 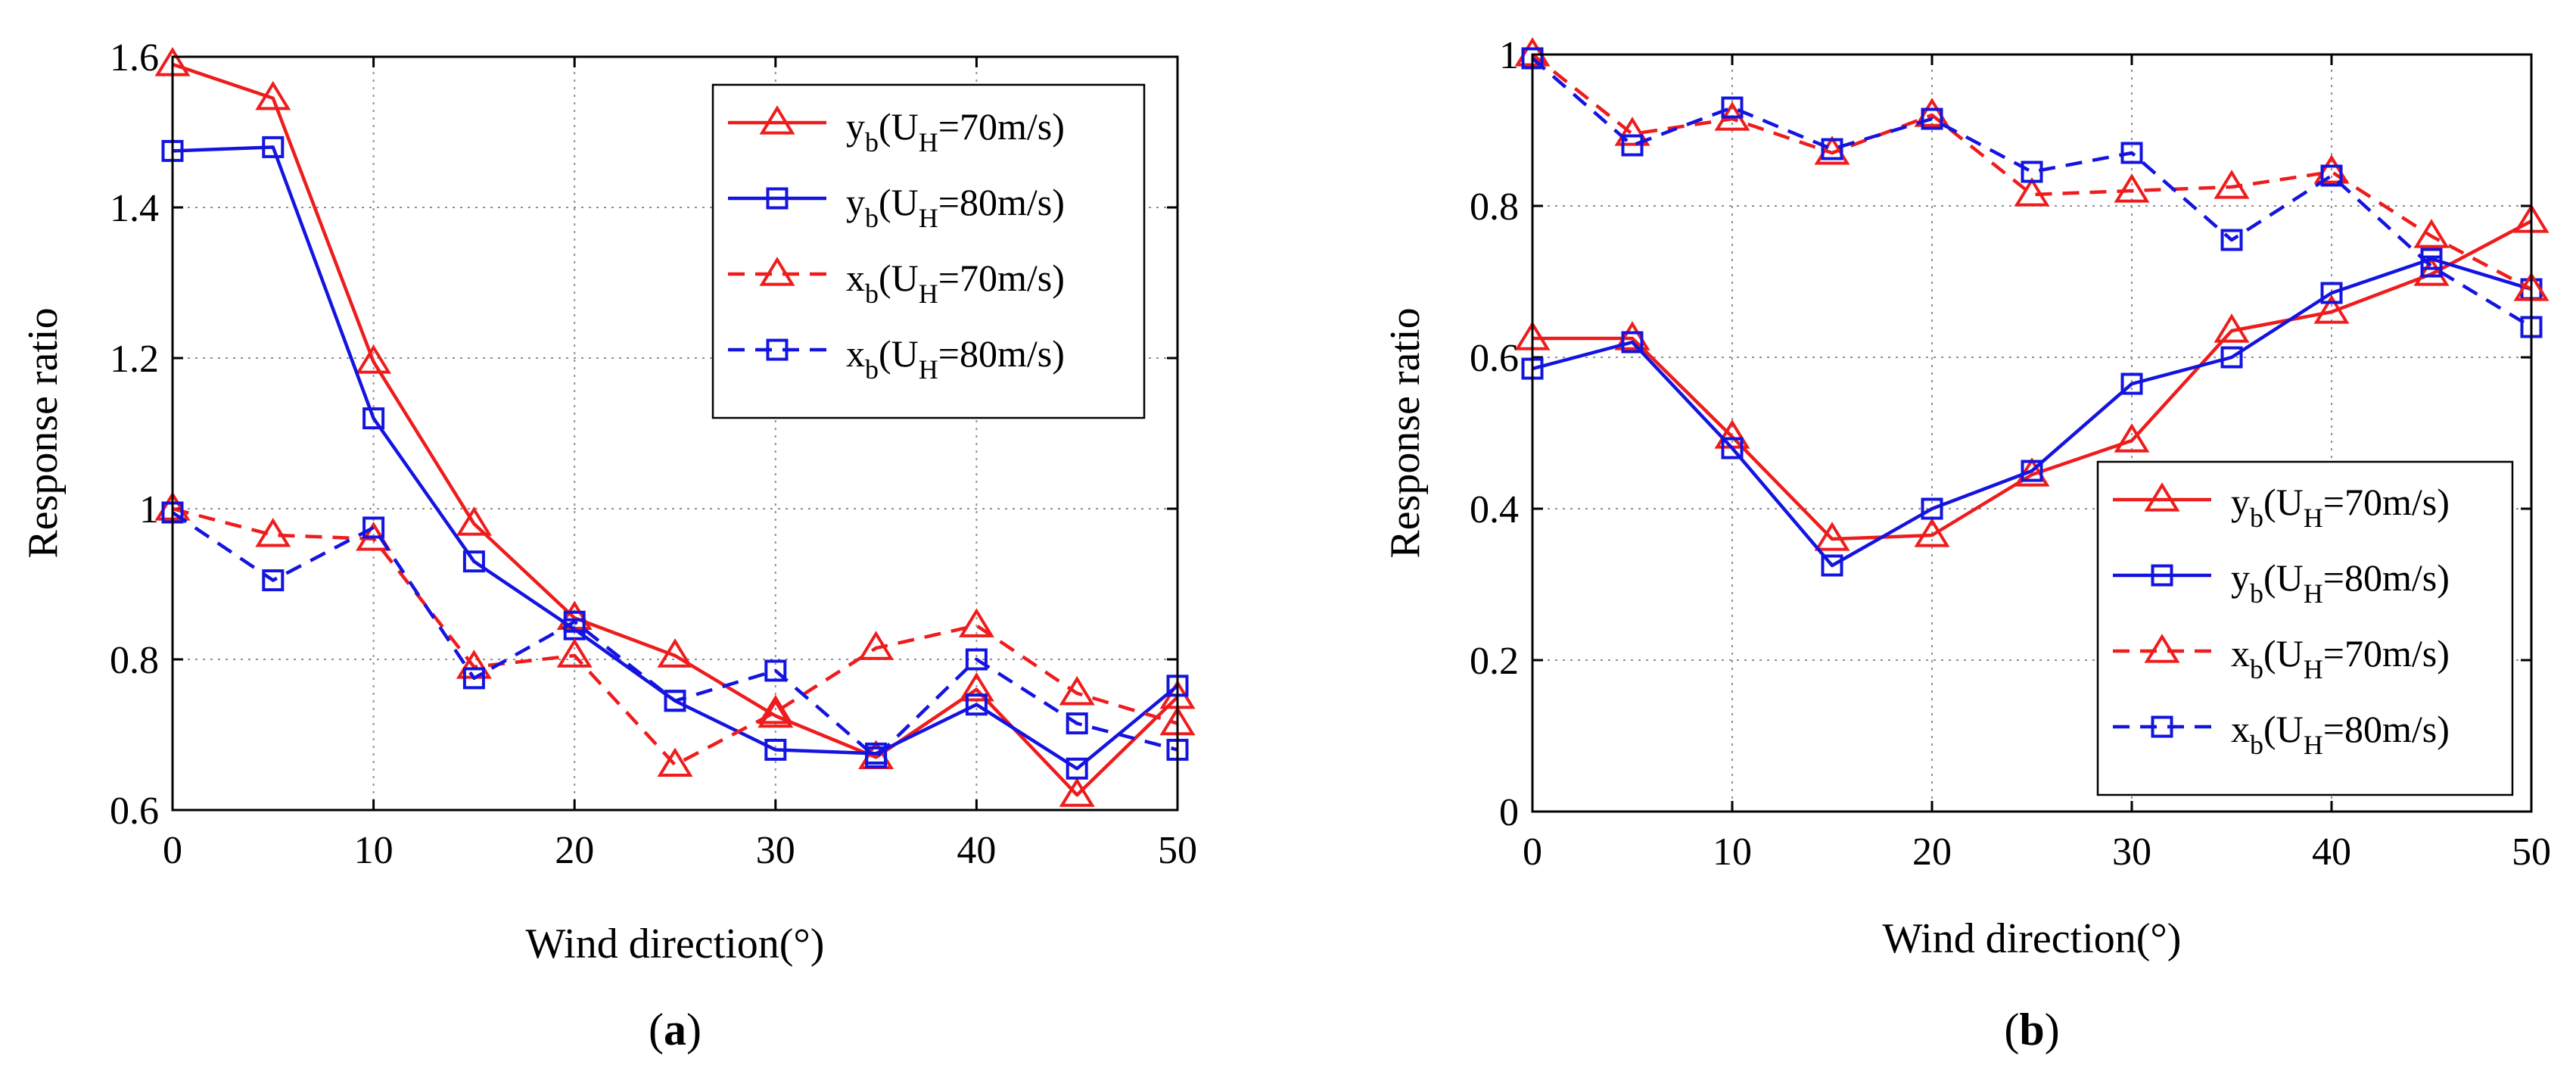 I want to click on x-tick-label: 10, so click(x=1732, y=852).